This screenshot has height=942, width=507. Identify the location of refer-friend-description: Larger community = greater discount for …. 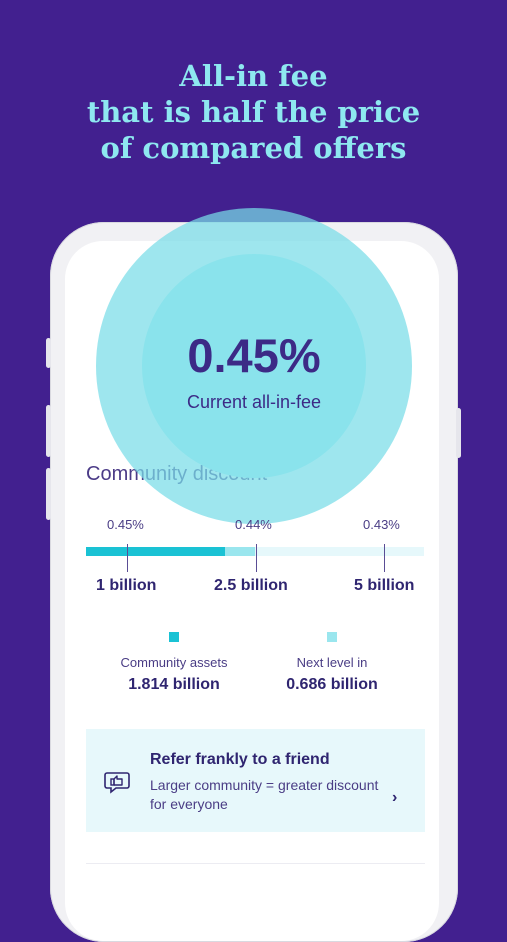
(264, 794).